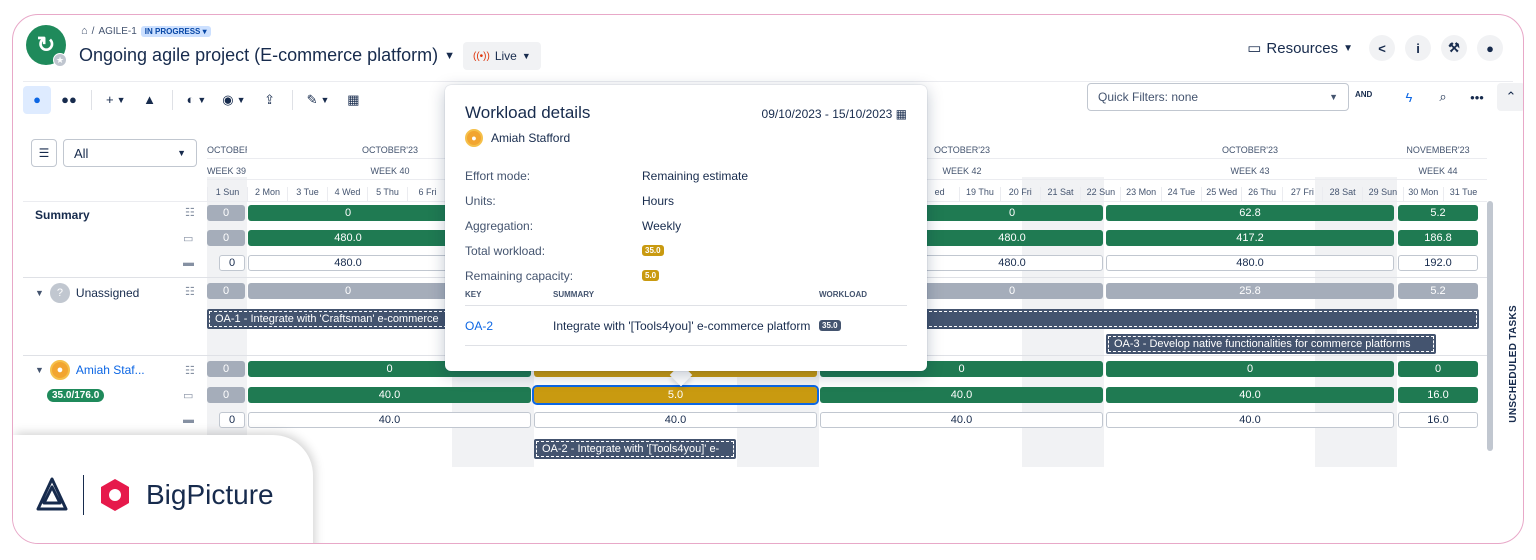 The image size is (1536, 560). I want to click on resources-button: ▭ Resources ▼, so click(1300, 48).